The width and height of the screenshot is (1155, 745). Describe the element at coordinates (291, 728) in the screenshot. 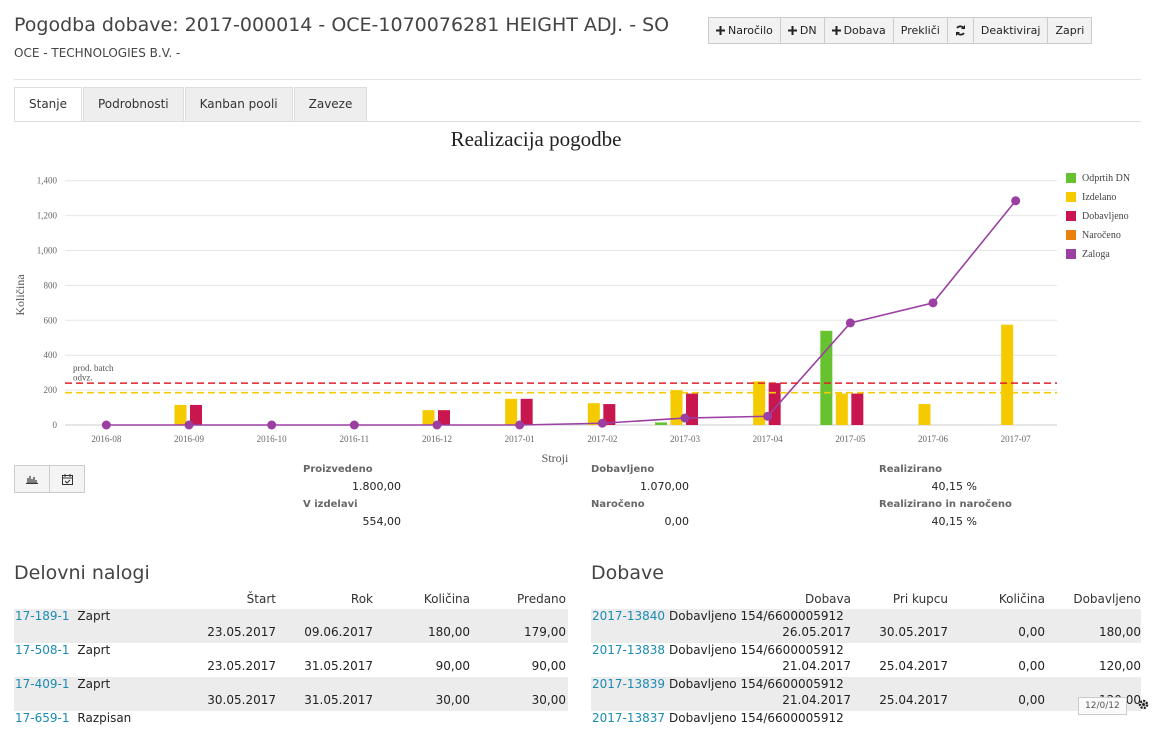

I see `table-row: 17-659-1Razpisan` at that location.